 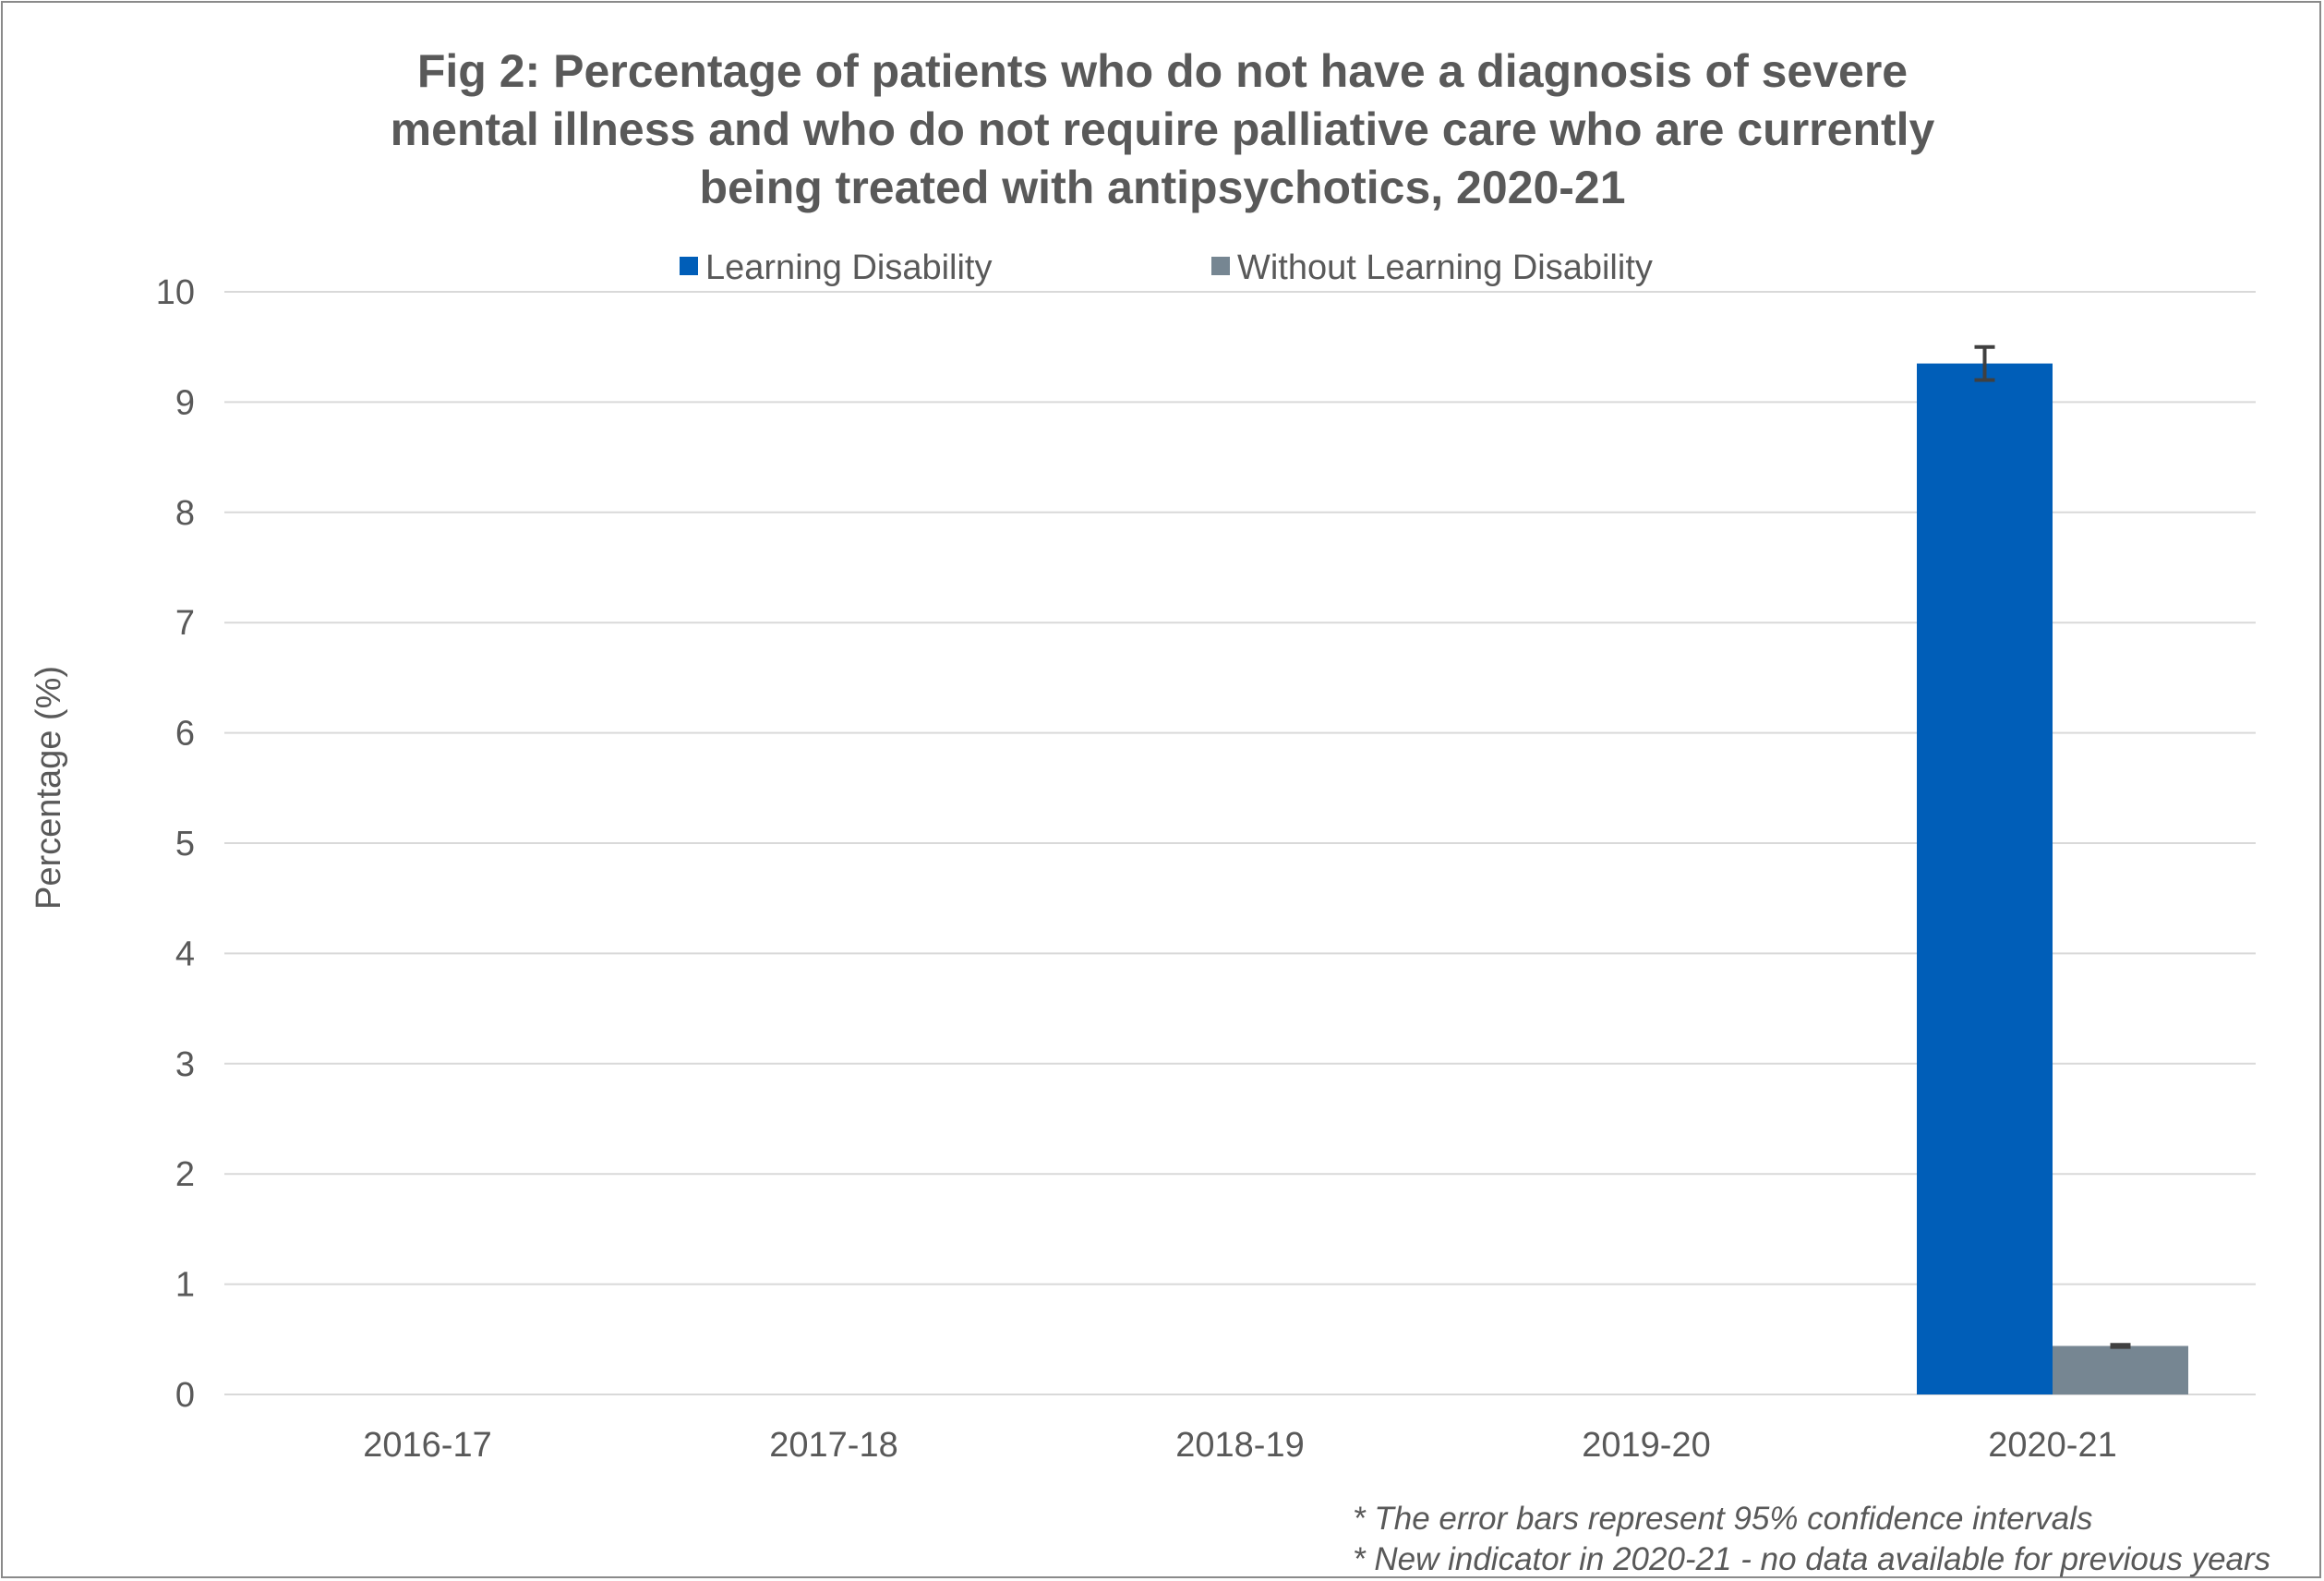 What do you see at coordinates (185, 1174) in the screenshot?
I see `y-tick-label-2: 2` at bounding box center [185, 1174].